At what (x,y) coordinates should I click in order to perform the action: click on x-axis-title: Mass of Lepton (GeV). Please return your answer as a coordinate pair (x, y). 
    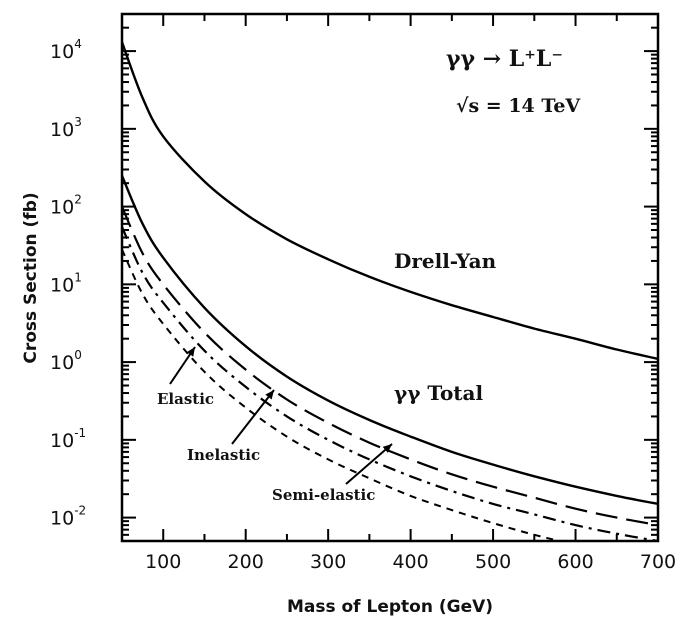
    Looking at the image, I should click on (390, 607).